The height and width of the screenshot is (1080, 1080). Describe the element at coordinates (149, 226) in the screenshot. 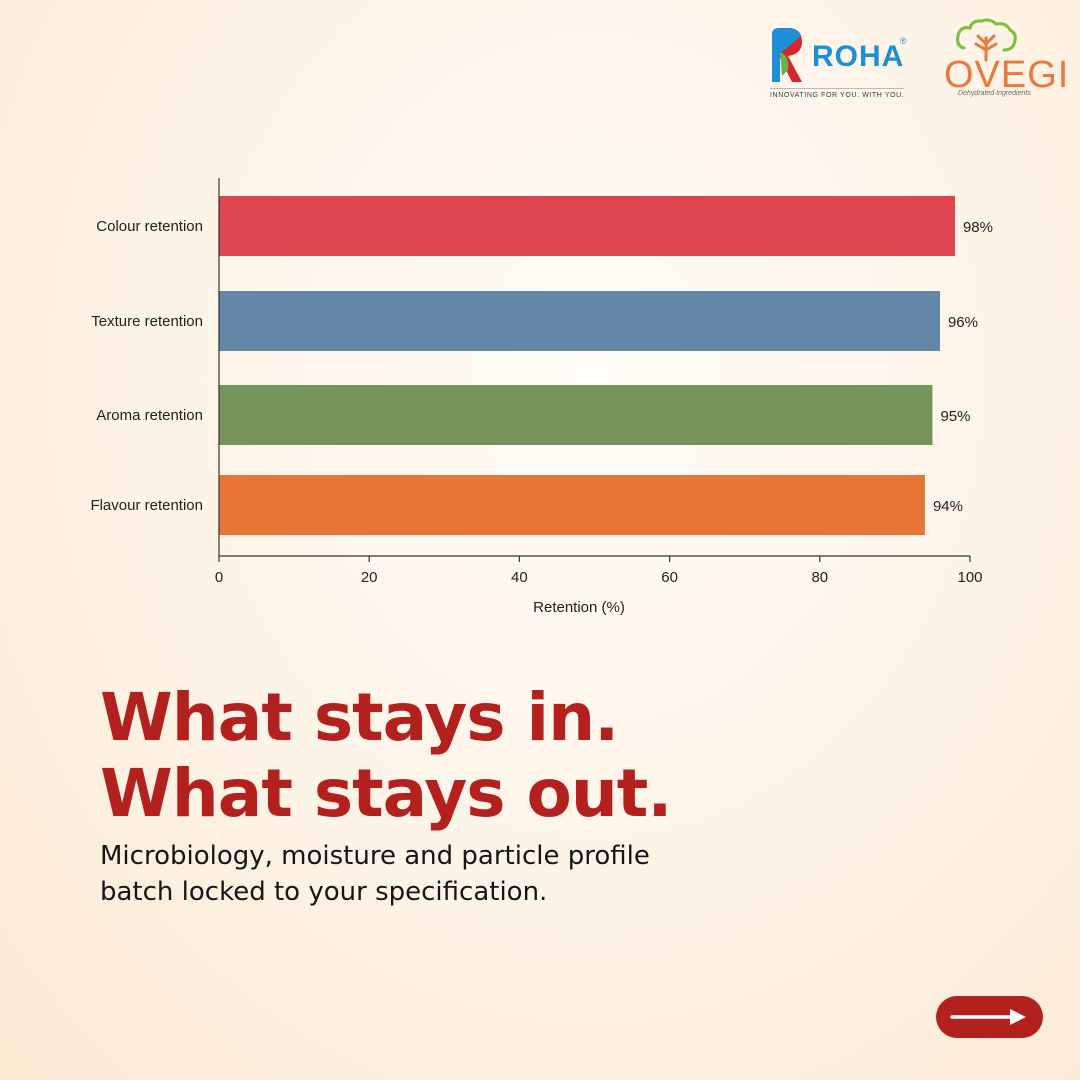

I see `category-label: Colour retention` at that location.